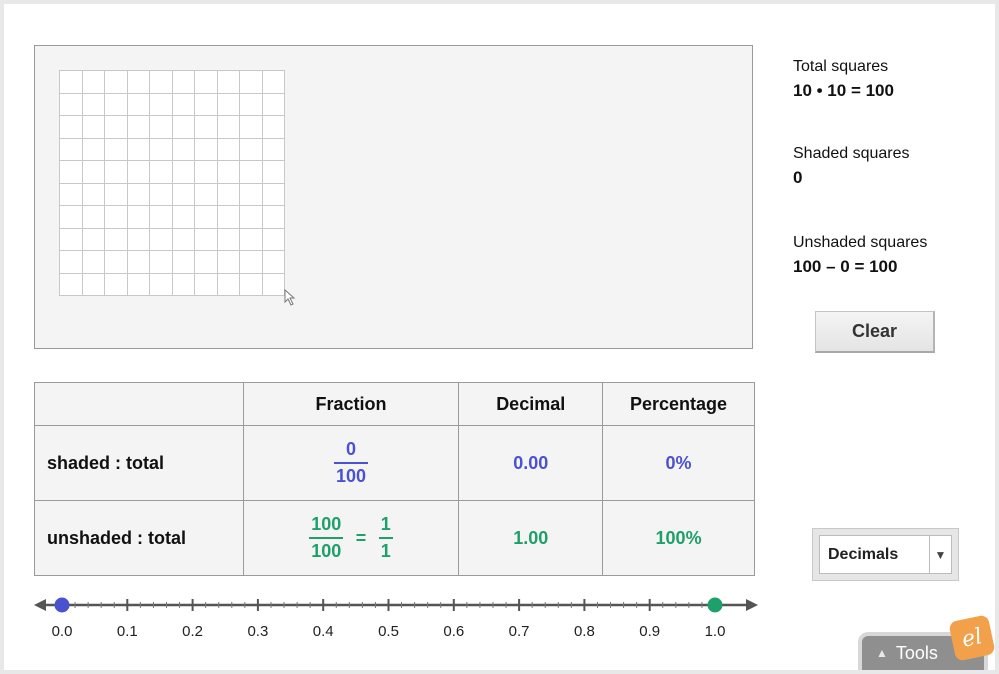  I want to click on display-mode-dropdown: Decimals ▼, so click(885, 554).